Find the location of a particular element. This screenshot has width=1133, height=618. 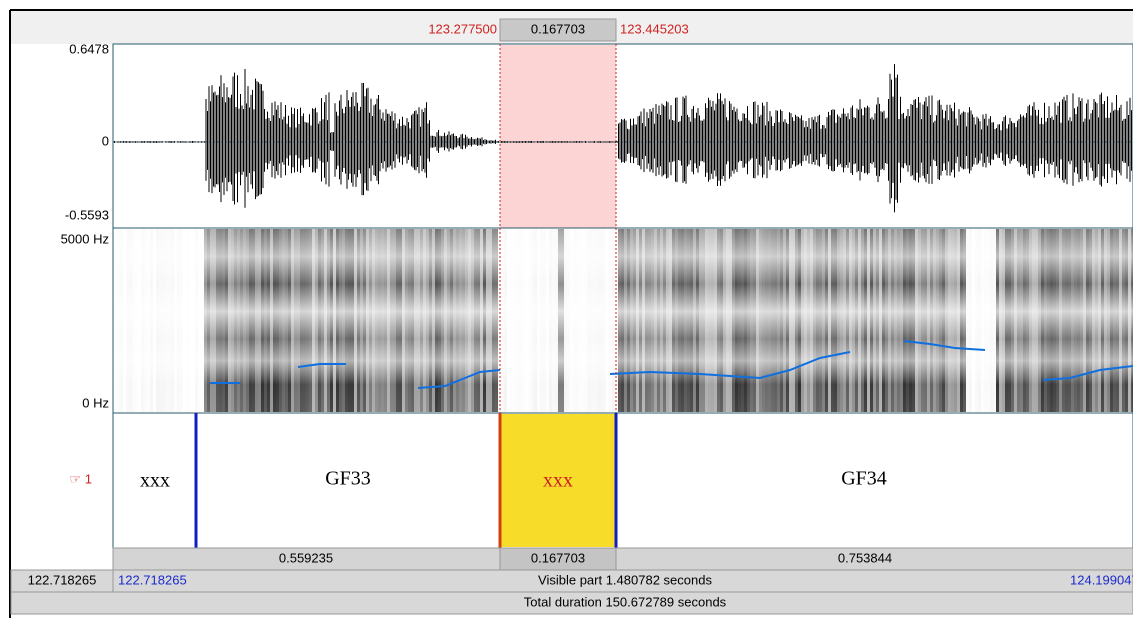

selected-interval is located at coordinates (558, 480).